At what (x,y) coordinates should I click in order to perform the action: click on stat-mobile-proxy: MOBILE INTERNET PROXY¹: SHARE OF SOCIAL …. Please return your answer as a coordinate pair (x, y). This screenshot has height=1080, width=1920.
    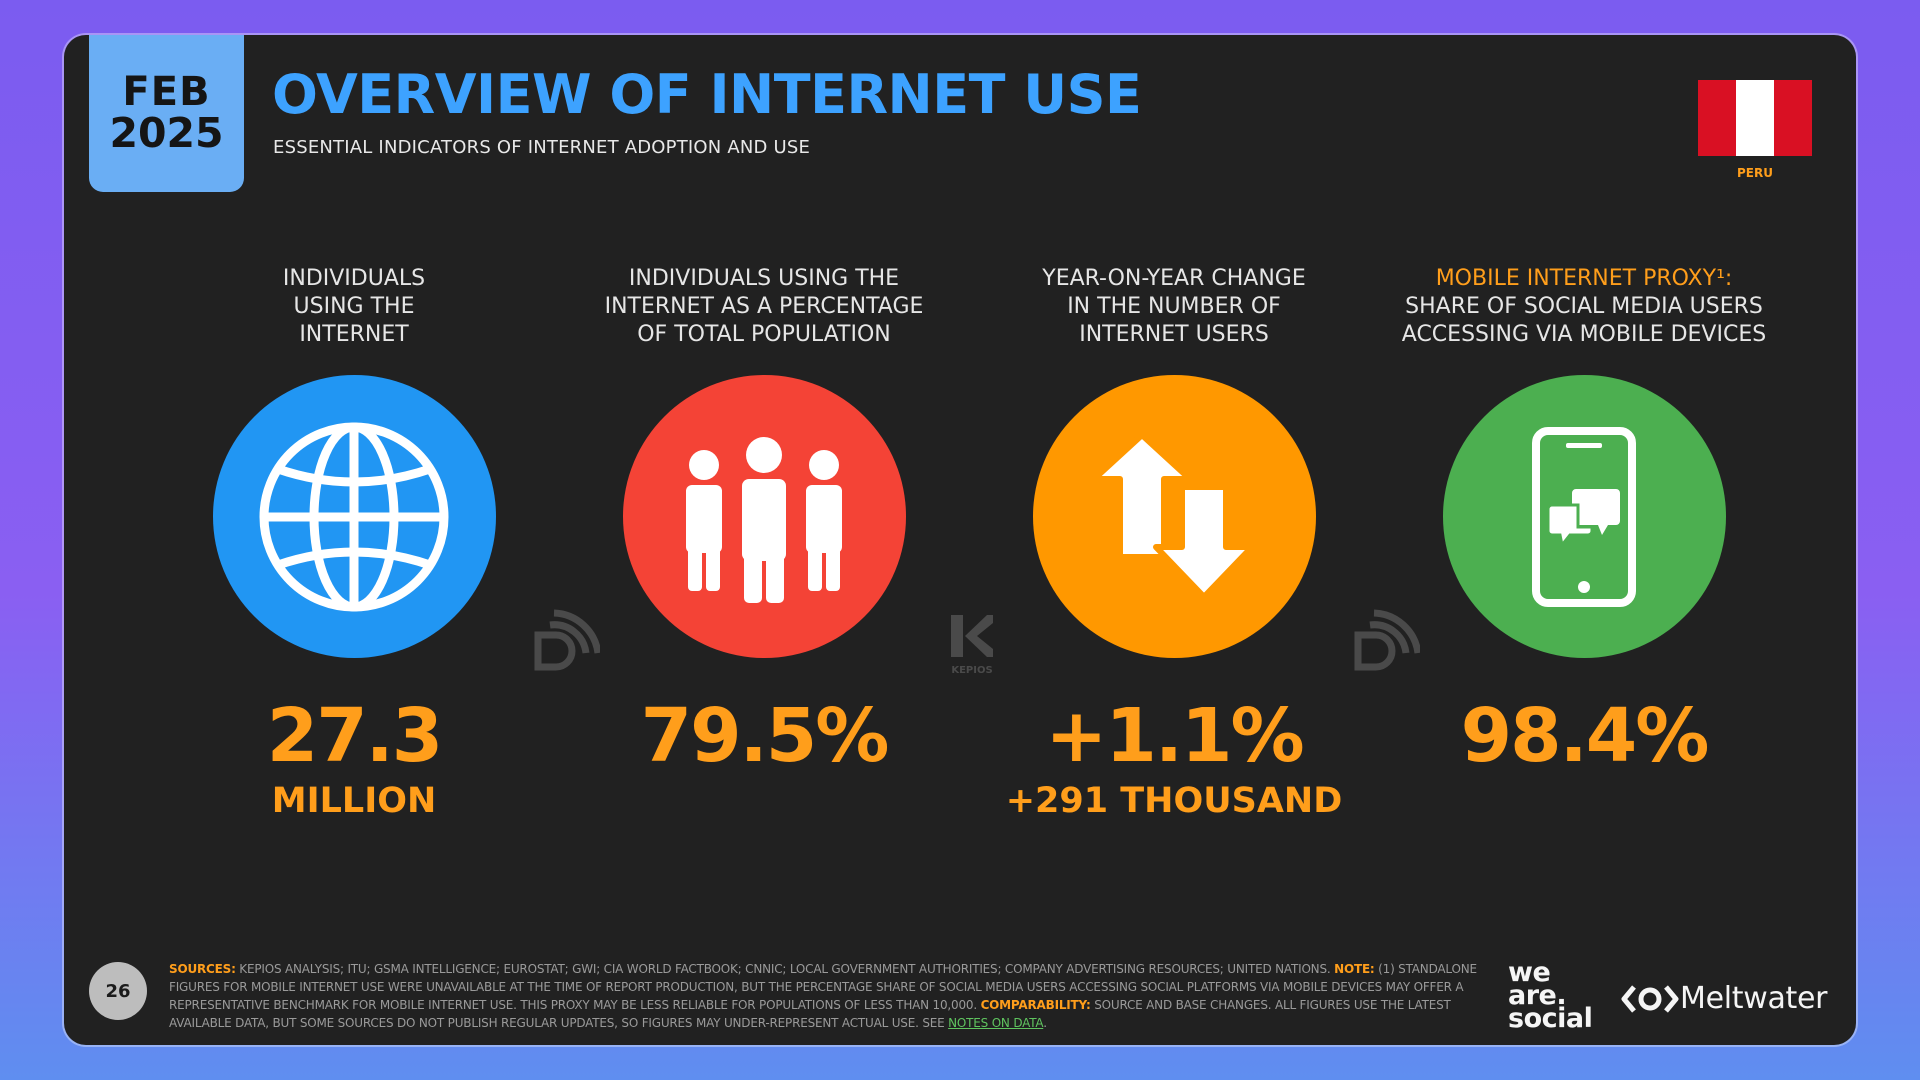
    Looking at the image, I should click on (1584, 522).